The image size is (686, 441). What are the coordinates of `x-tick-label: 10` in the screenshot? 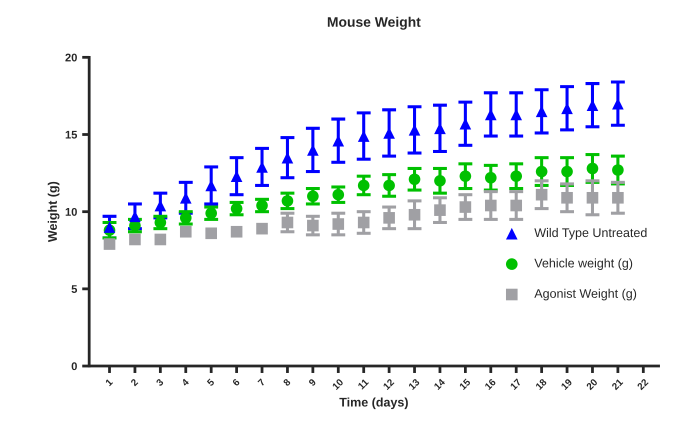 It's located at (338, 384).